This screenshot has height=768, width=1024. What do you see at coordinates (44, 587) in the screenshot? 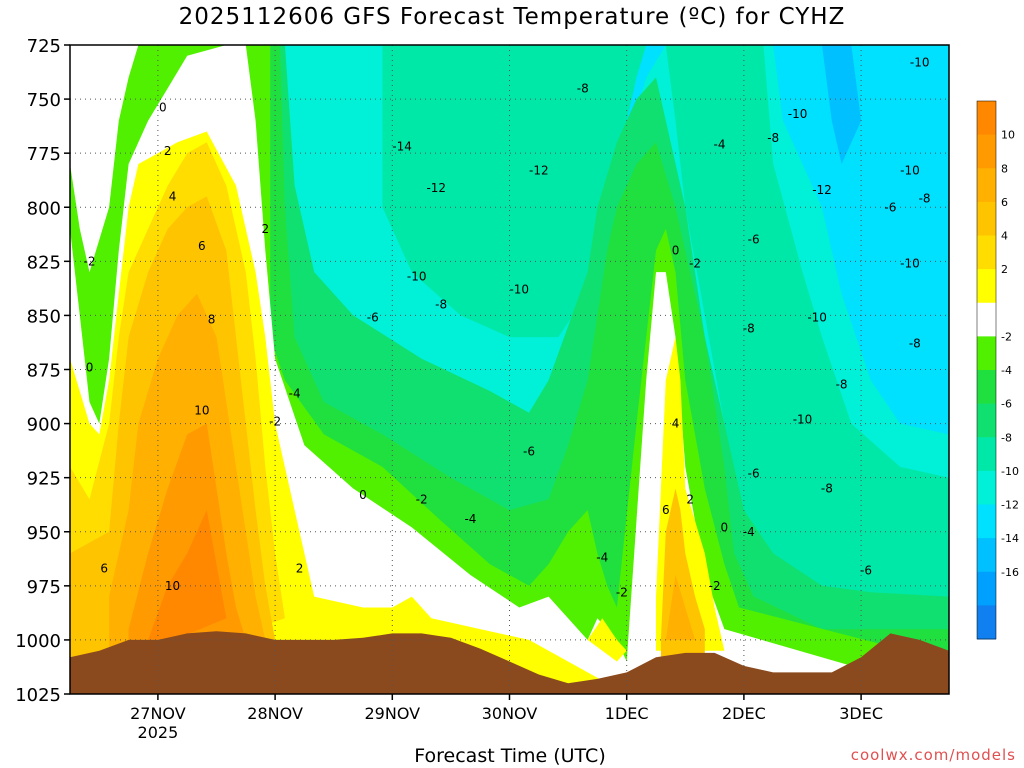
I see `y-tick-label: 975` at bounding box center [44, 587].